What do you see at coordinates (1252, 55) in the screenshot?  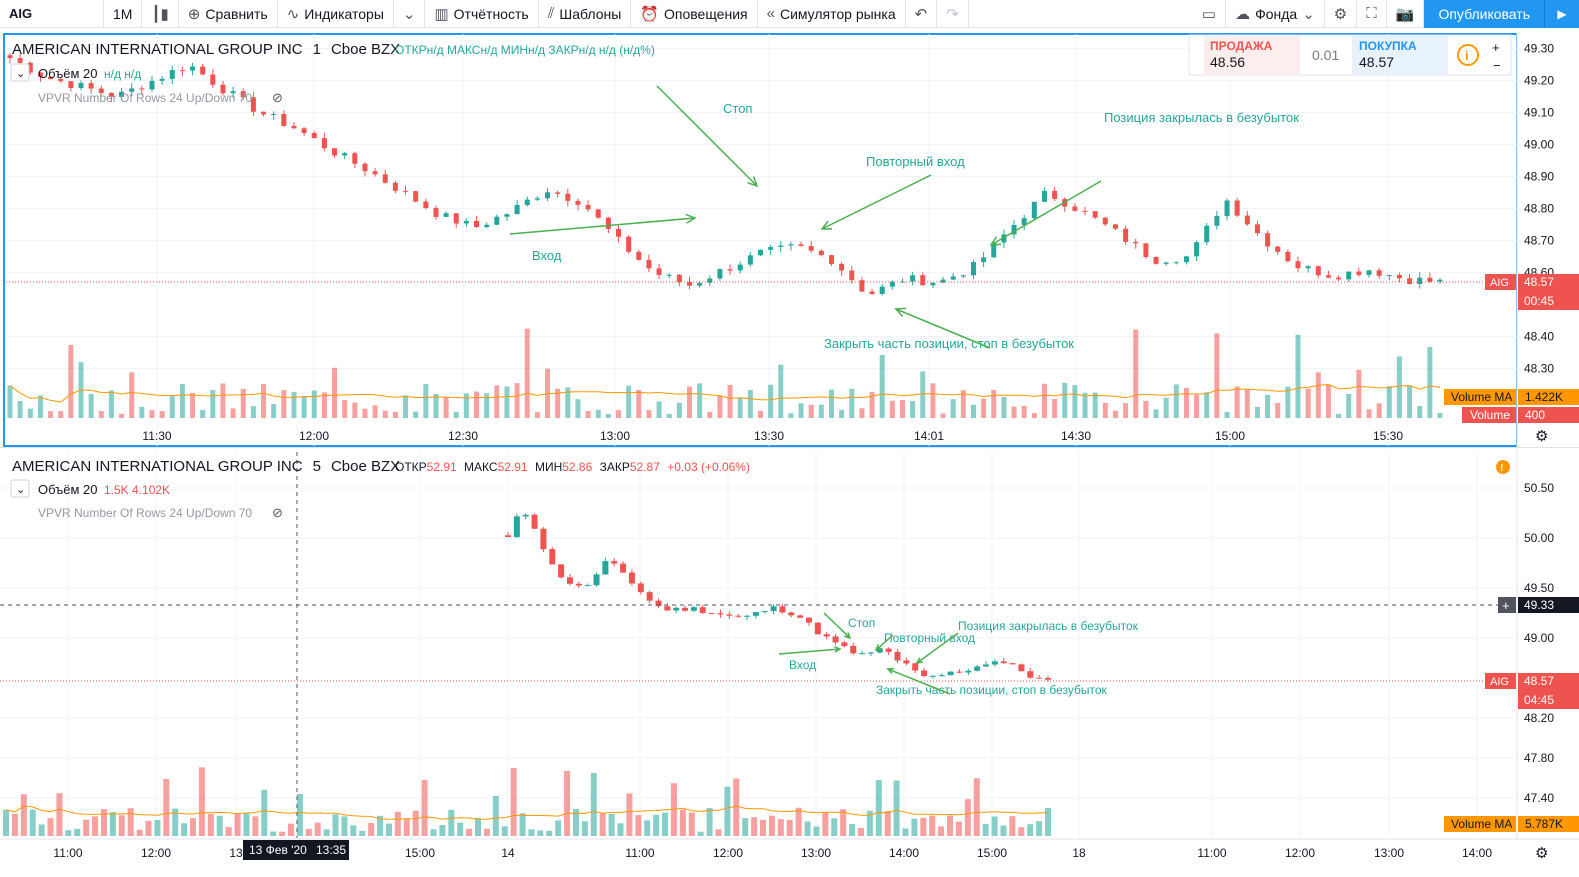 I see `sell-button` at bounding box center [1252, 55].